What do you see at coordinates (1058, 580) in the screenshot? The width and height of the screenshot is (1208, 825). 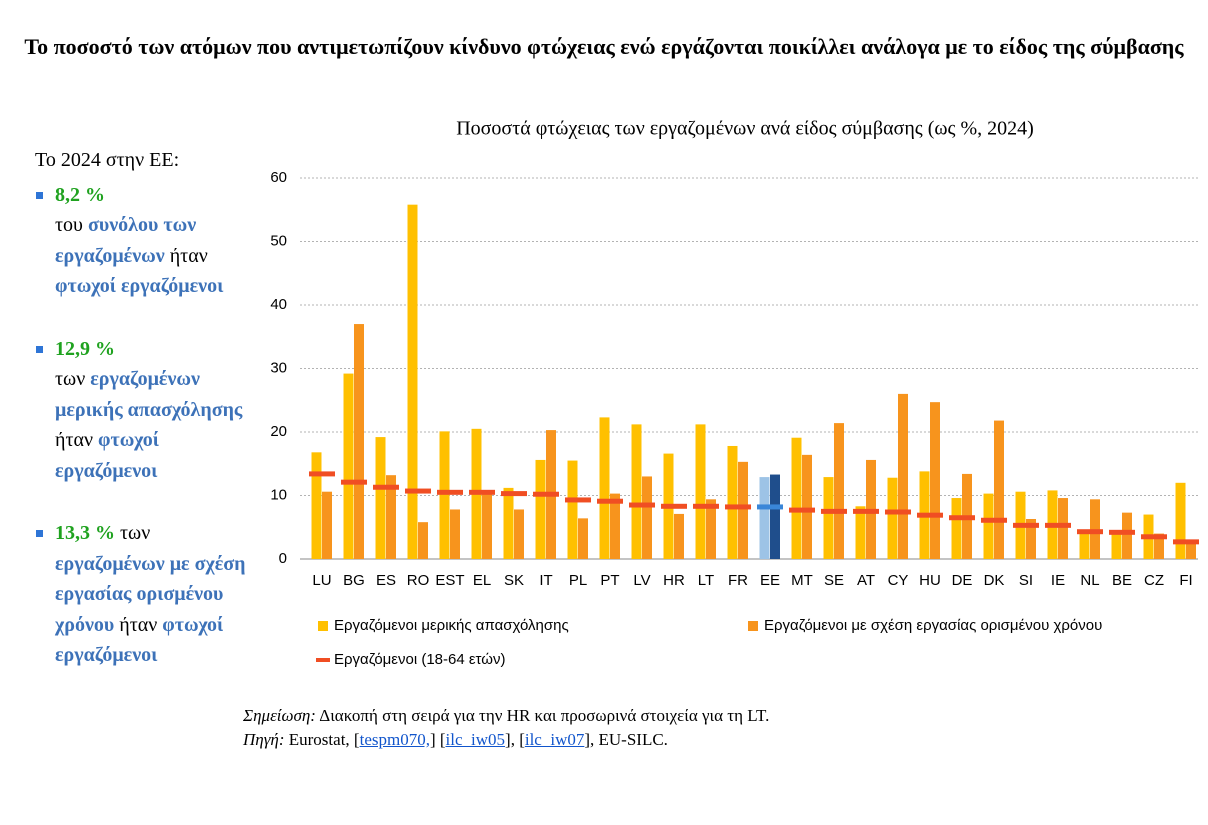 I see `x-tick-label: IE` at bounding box center [1058, 580].